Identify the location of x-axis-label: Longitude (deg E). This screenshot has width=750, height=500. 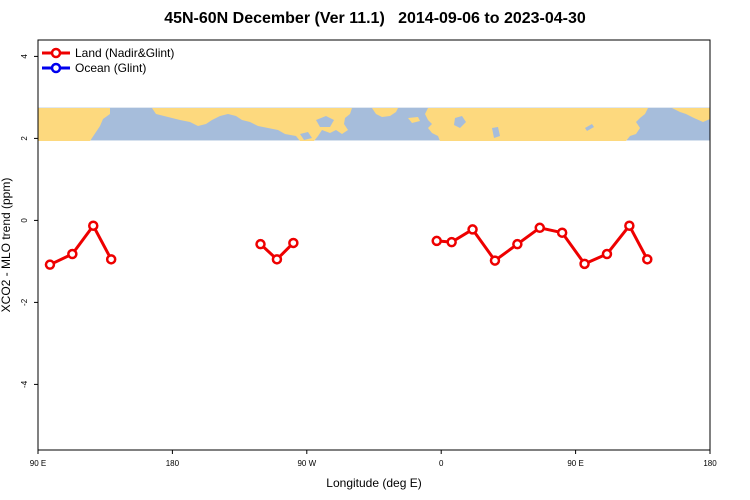
(374, 483).